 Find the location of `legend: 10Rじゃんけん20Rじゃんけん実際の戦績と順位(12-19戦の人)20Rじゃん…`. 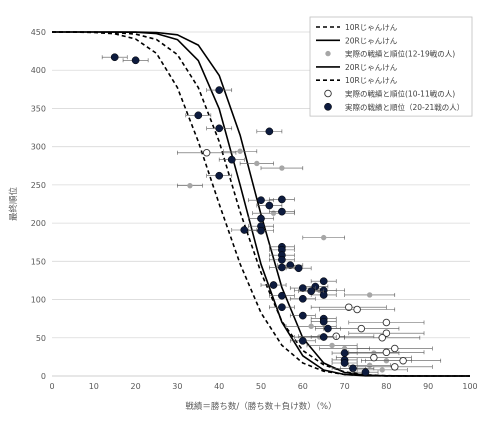

legend: 10Rじゃんけん20Rじゃんけん実際の戦績と順位(12-19戦の人)20Rじゃん… is located at coordinates (391, 66).